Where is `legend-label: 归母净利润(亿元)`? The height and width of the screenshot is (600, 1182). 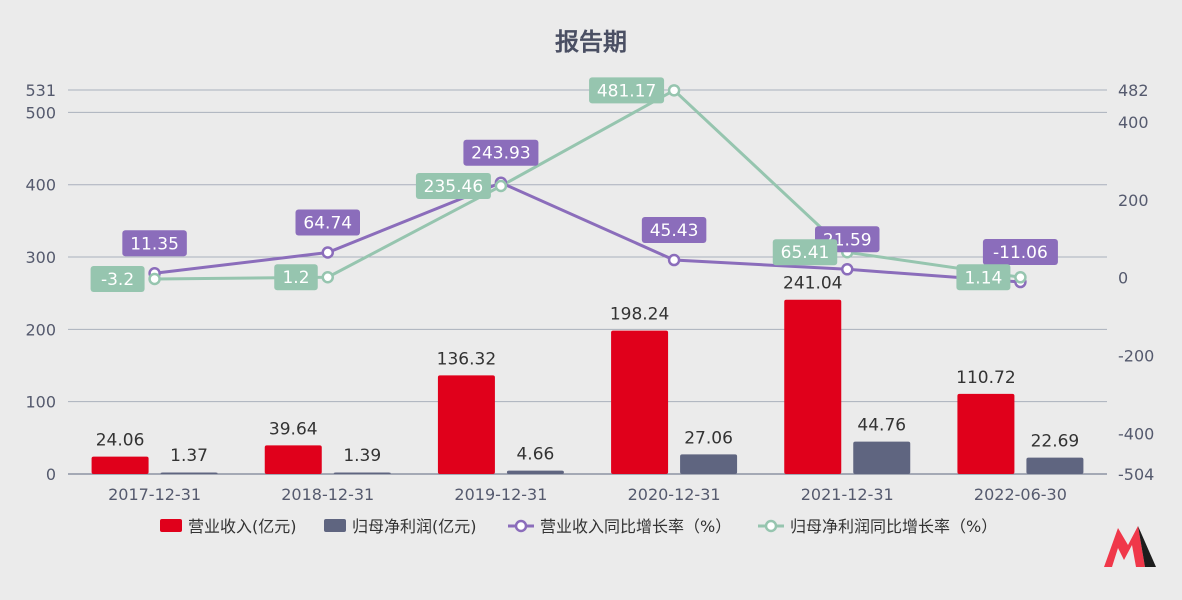 legend-label: 归母净利润(亿元) is located at coordinates (414, 526).